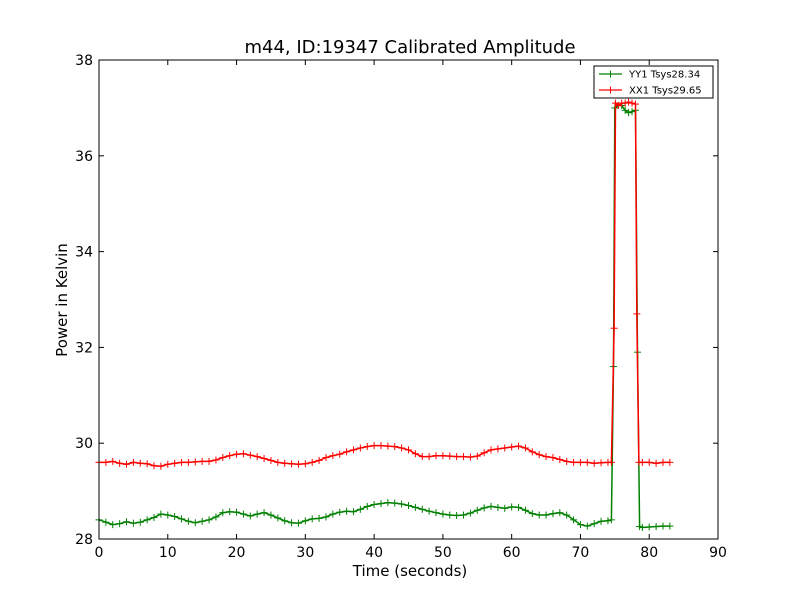 The image size is (800, 600). Describe the element at coordinates (237, 553) in the screenshot. I see `x-tick-label: 20` at that location.